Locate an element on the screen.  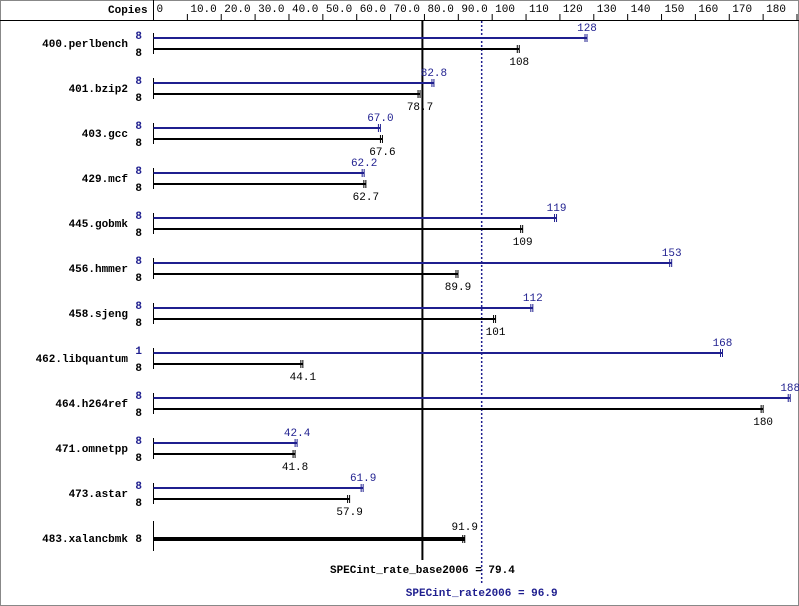
value-label: 67.6 is located at coordinates (382, 153).